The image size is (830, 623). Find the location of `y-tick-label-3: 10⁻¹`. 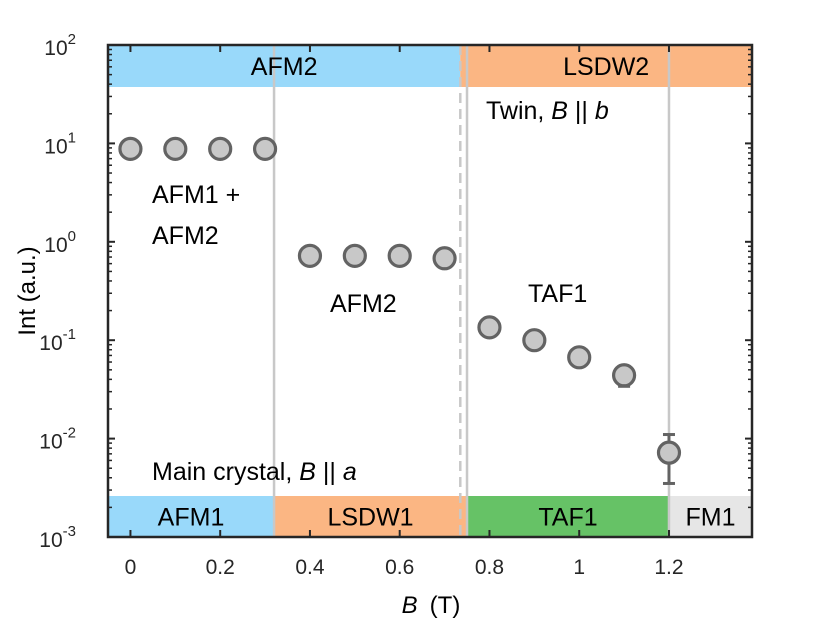

y-tick-label-3: 10⁻¹ is located at coordinates (57, 340).